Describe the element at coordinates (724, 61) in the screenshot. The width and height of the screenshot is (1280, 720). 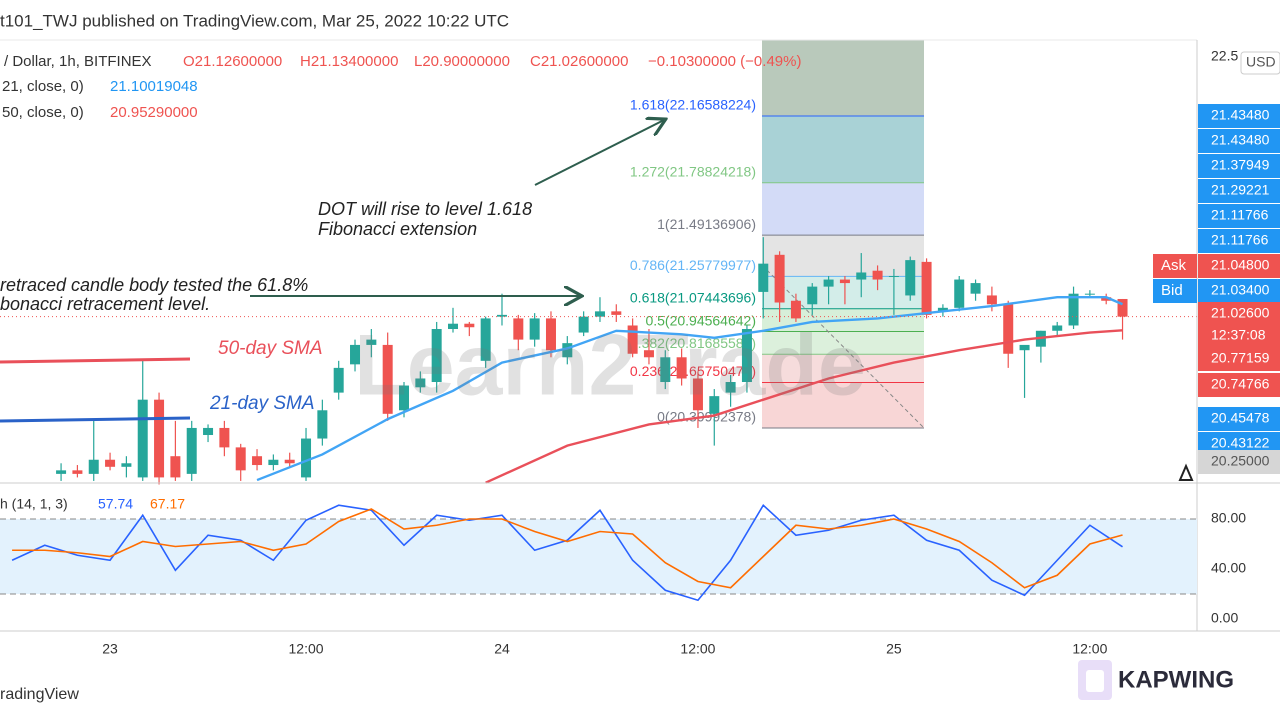
I see `legend-change: −0.10300000 (−0.49%)` at that location.